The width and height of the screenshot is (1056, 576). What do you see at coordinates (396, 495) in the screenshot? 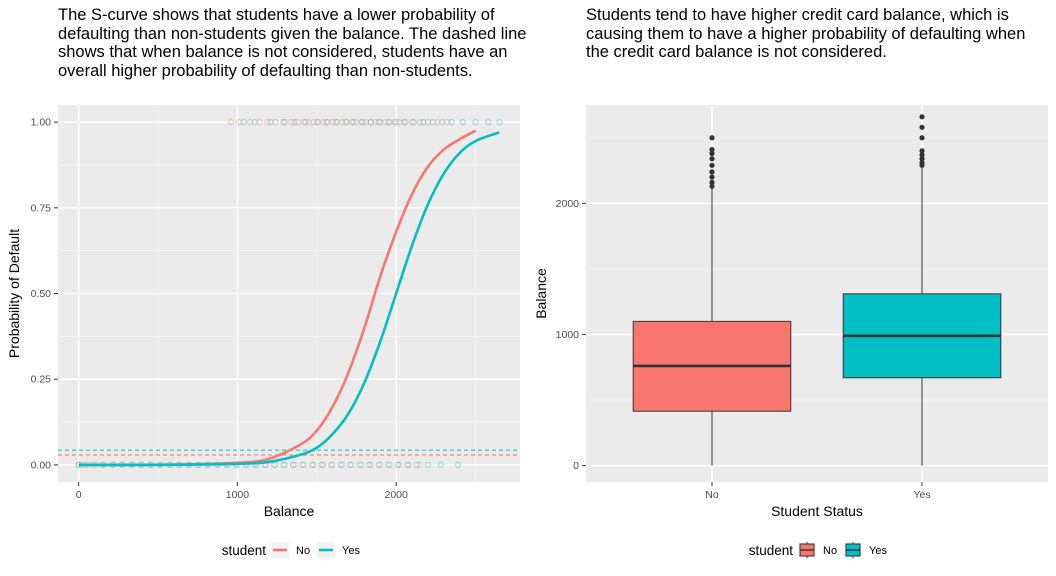
I see `left-x-tick-label: 2000` at bounding box center [396, 495].